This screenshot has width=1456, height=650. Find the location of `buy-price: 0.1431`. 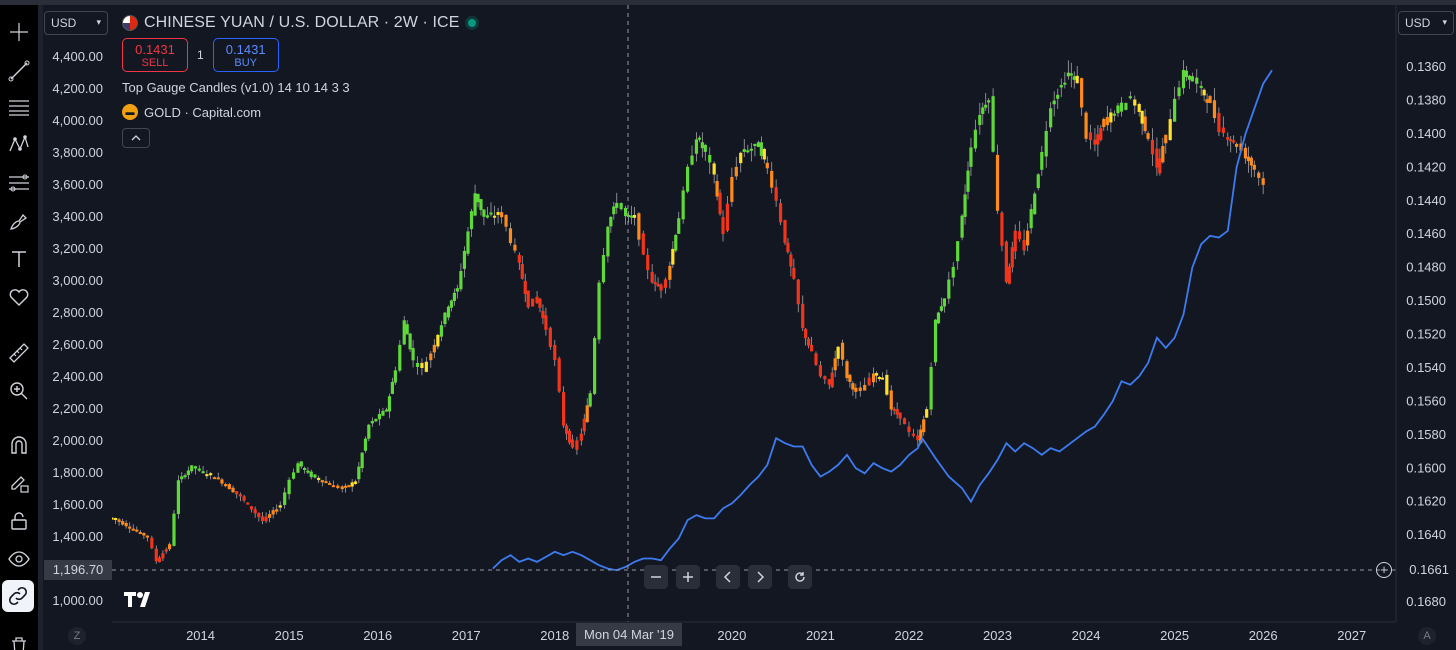

buy-price: 0.1431 is located at coordinates (245, 49).